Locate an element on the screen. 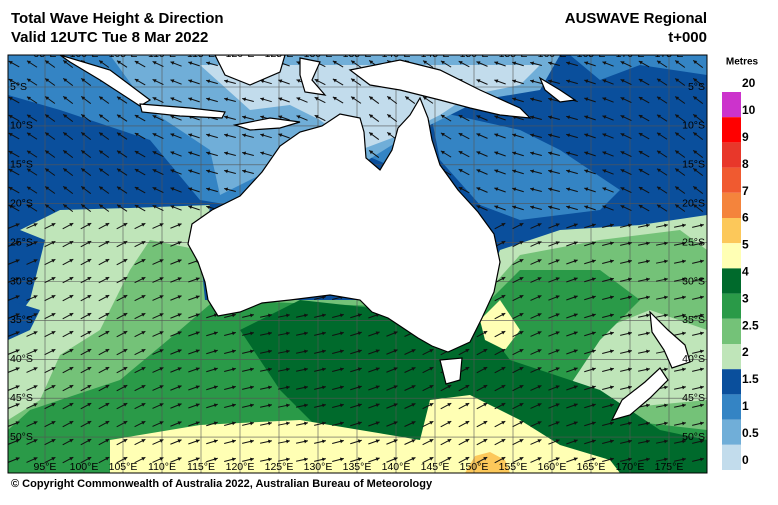 The height and width of the screenshot is (505, 778). legend-title: Metres is located at coordinates (742, 62).